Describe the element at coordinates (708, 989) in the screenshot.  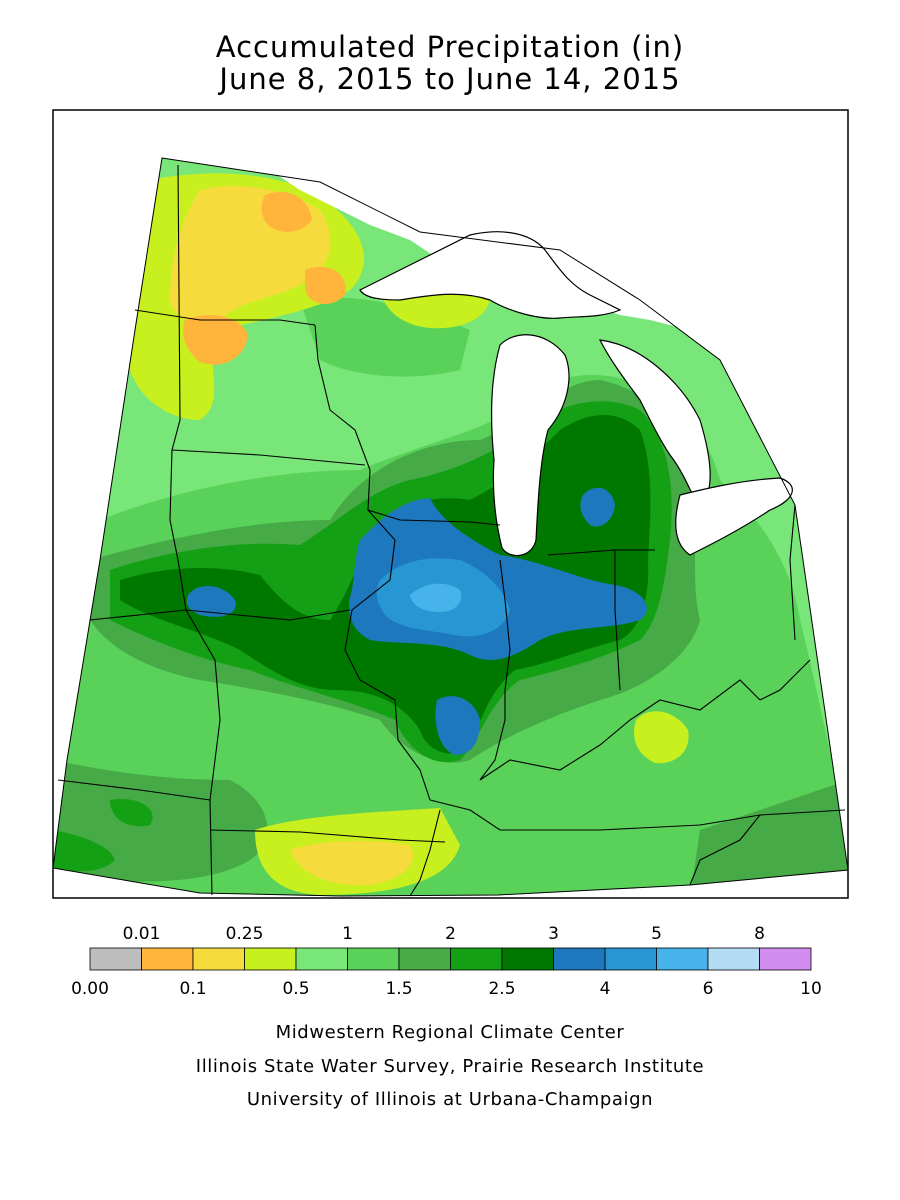
I see `legend-lower-label: 6` at that location.